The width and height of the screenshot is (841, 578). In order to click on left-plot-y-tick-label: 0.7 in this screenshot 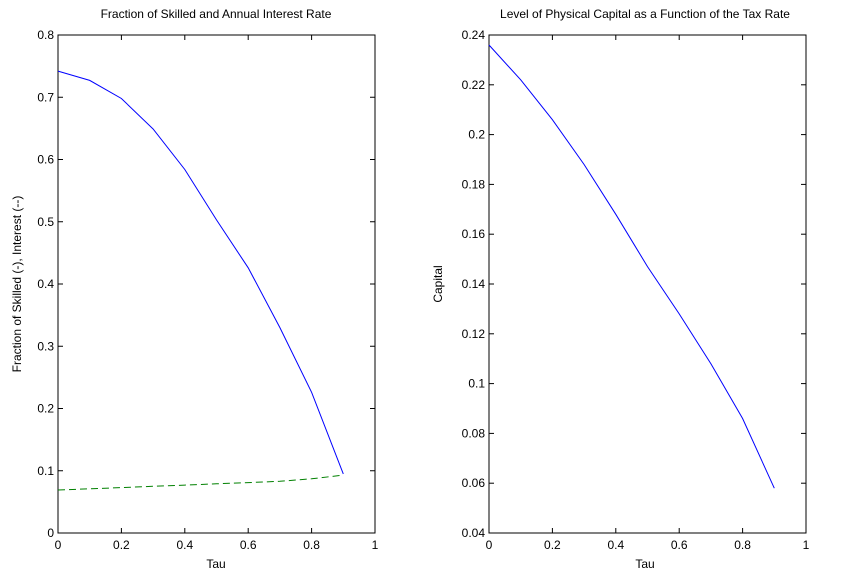, I will do `click(45, 97)`.